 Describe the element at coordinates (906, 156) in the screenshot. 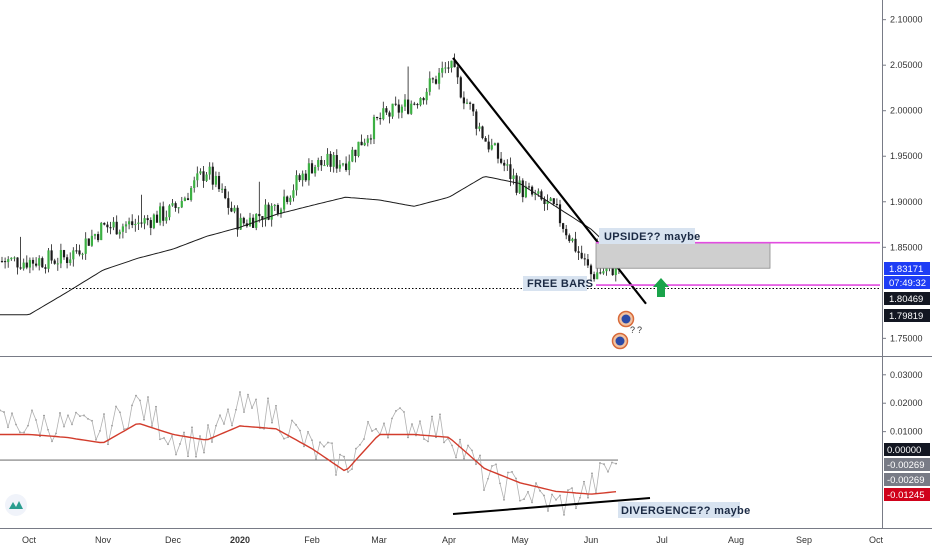

I see `y-tick-label: 1.95000` at that location.